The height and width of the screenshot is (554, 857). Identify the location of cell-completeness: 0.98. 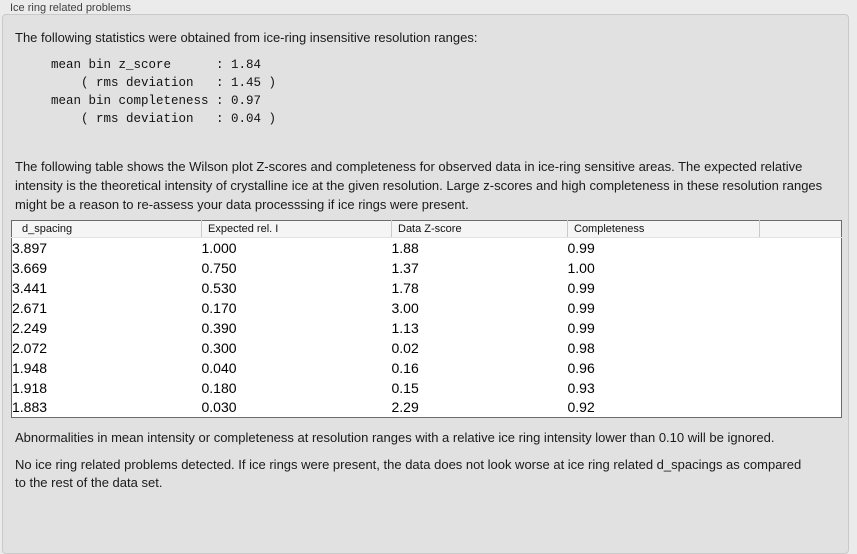
(581, 347).